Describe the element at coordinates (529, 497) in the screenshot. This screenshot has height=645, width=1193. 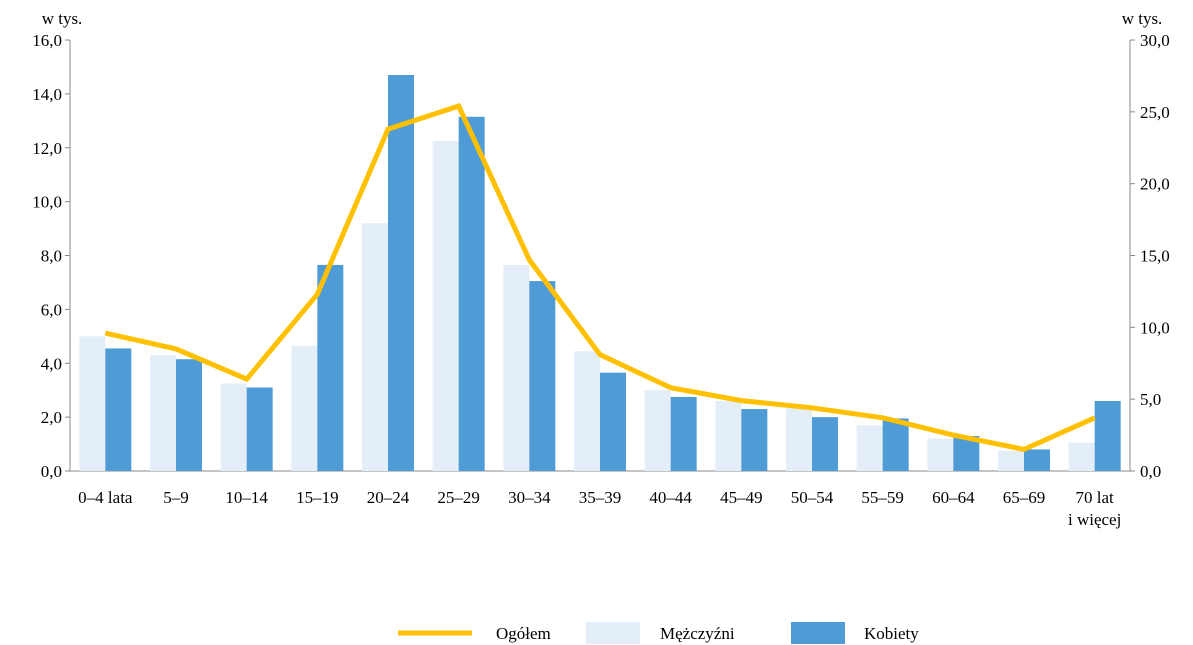
I see `x-tick-label: 30–34` at that location.